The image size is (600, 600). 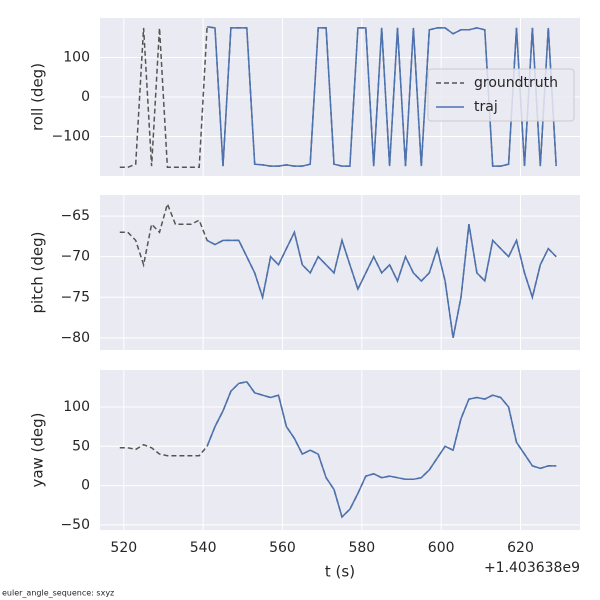 I want to click on y-tick-label: −75, so click(x=75, y=297).